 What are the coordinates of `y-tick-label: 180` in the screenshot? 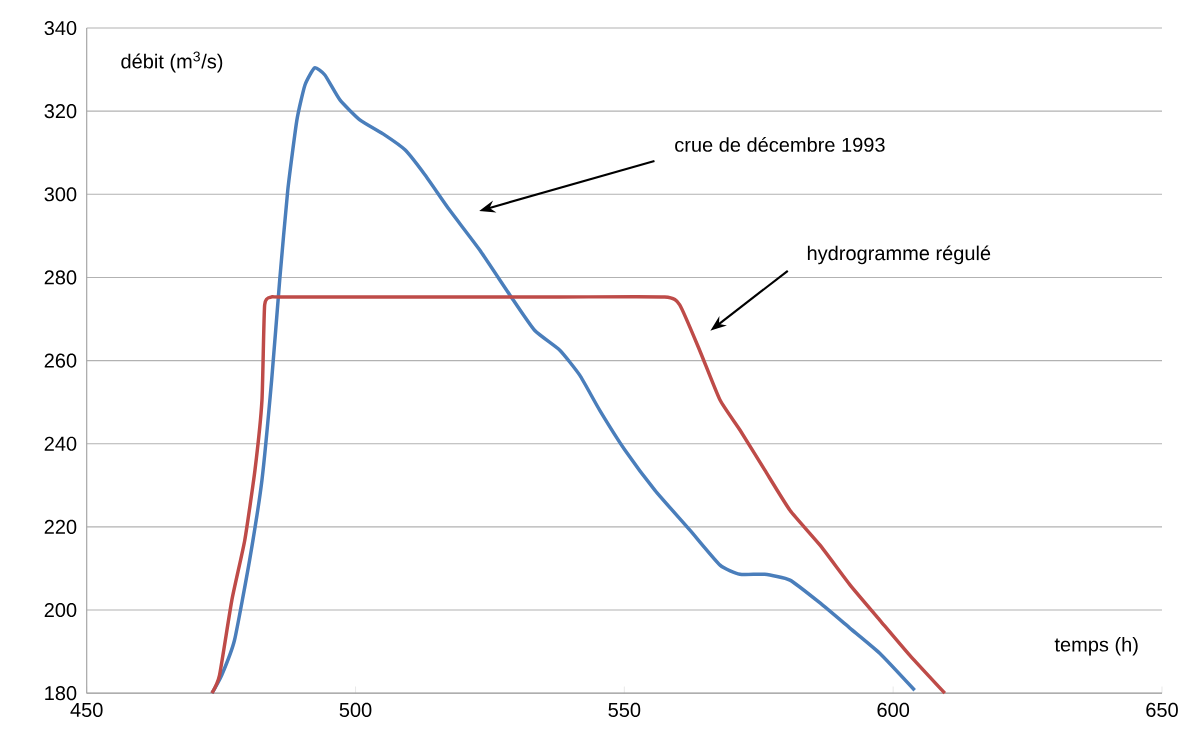 It's located at (61, 693).